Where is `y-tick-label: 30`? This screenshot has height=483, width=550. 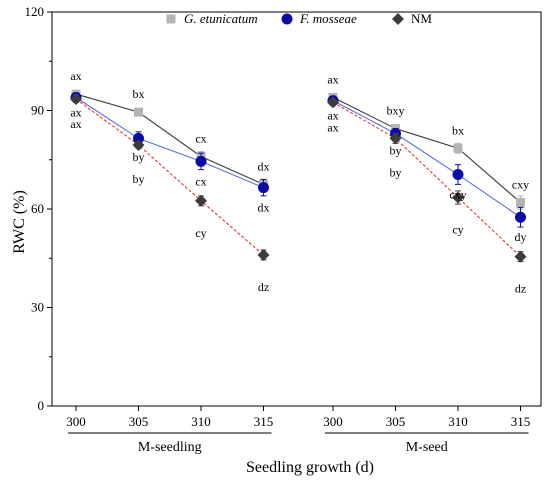
y-tick-label: 30 is located at coordinates (37, 307).